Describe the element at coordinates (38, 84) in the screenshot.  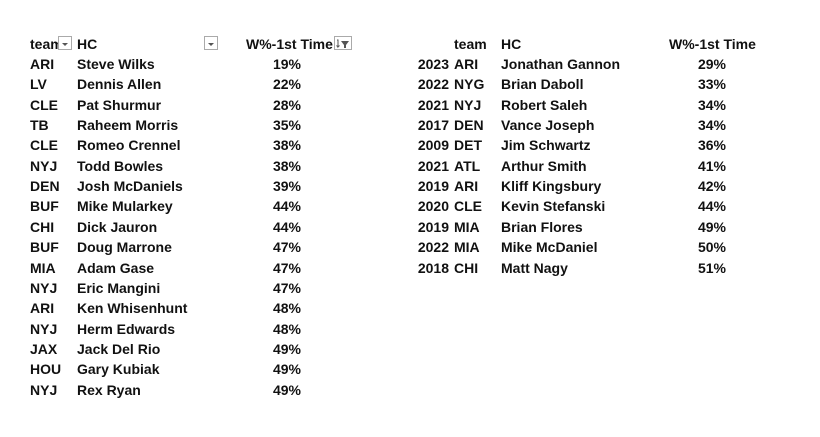
I see `team-cell: LV` at that location.